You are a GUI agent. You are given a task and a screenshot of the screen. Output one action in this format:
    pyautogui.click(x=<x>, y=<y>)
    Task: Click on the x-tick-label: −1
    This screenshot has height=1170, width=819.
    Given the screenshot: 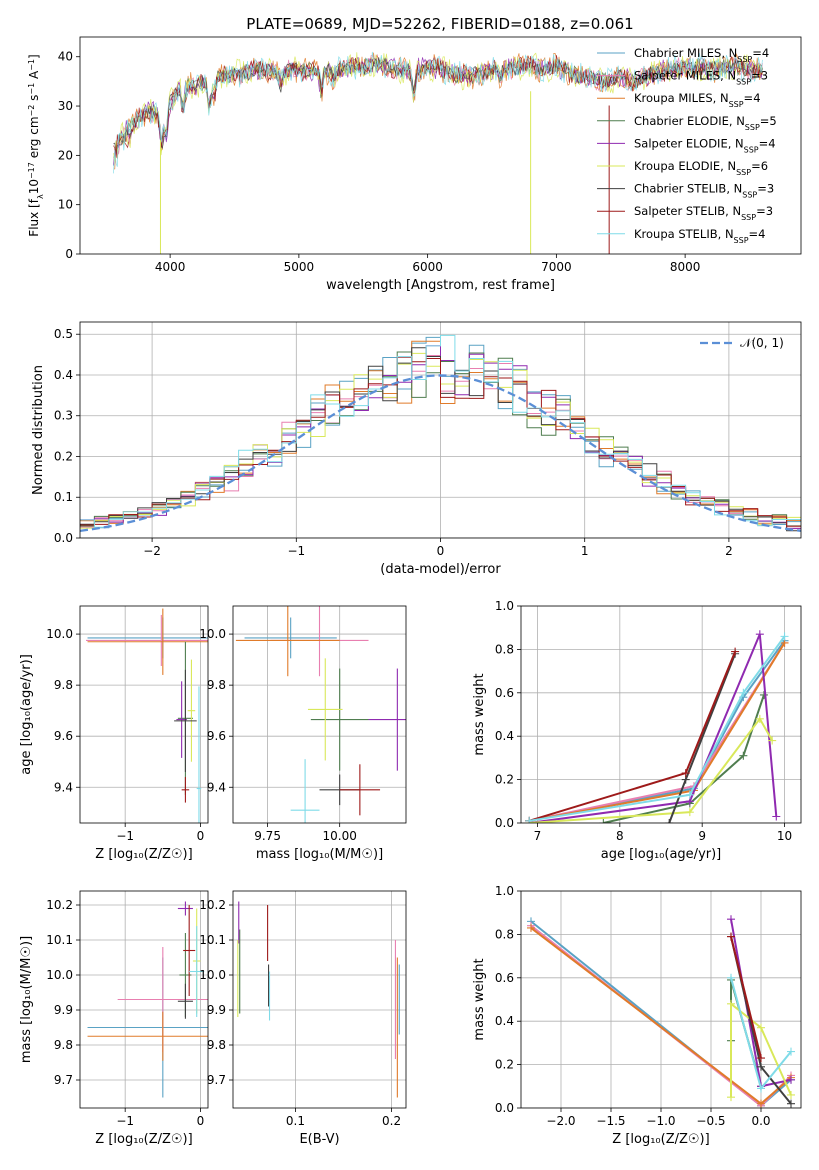 What is the action you would take?
    pyautogui.click(x=296, y=551)
    